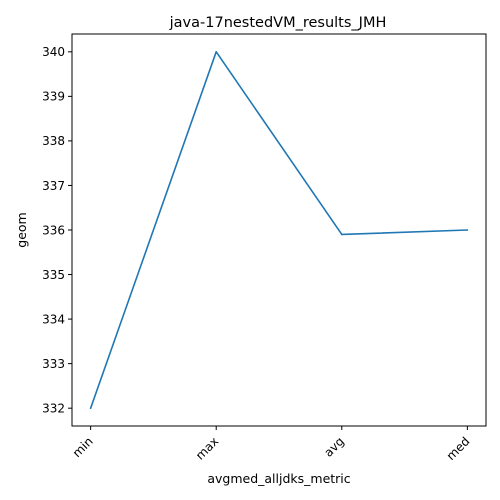 This screenshot has height=500, width=500. Describe the element at coordinates (53, 97) in the screenshot. I see `y-tick-label: 339` at that location.